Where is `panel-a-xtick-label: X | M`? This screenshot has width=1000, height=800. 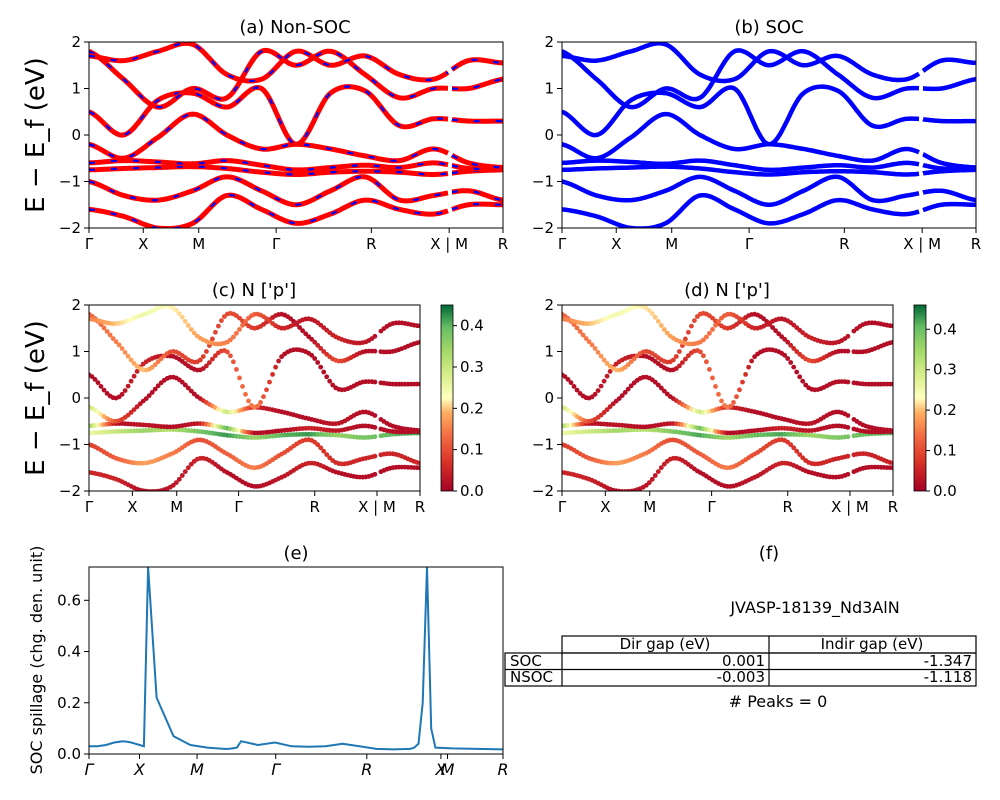 panel-a-xtick-label: X | M is located at coordinates (449, 244).